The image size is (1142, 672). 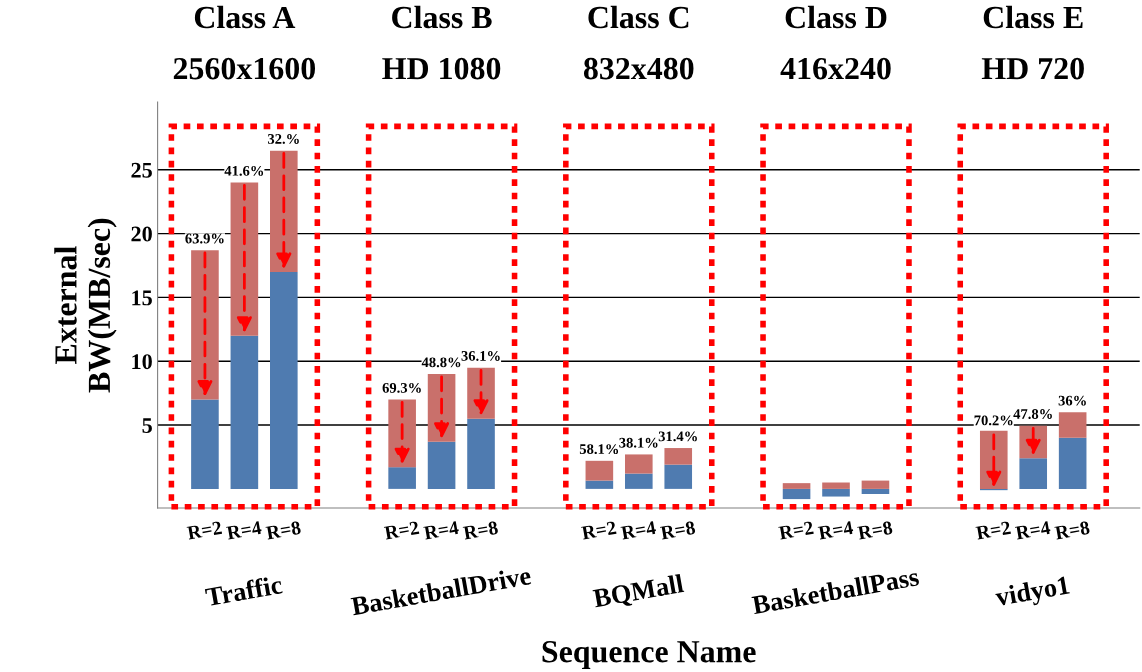 I want to click on y-axis-title: External BW(MB/sec), so click(x=85, y=305).